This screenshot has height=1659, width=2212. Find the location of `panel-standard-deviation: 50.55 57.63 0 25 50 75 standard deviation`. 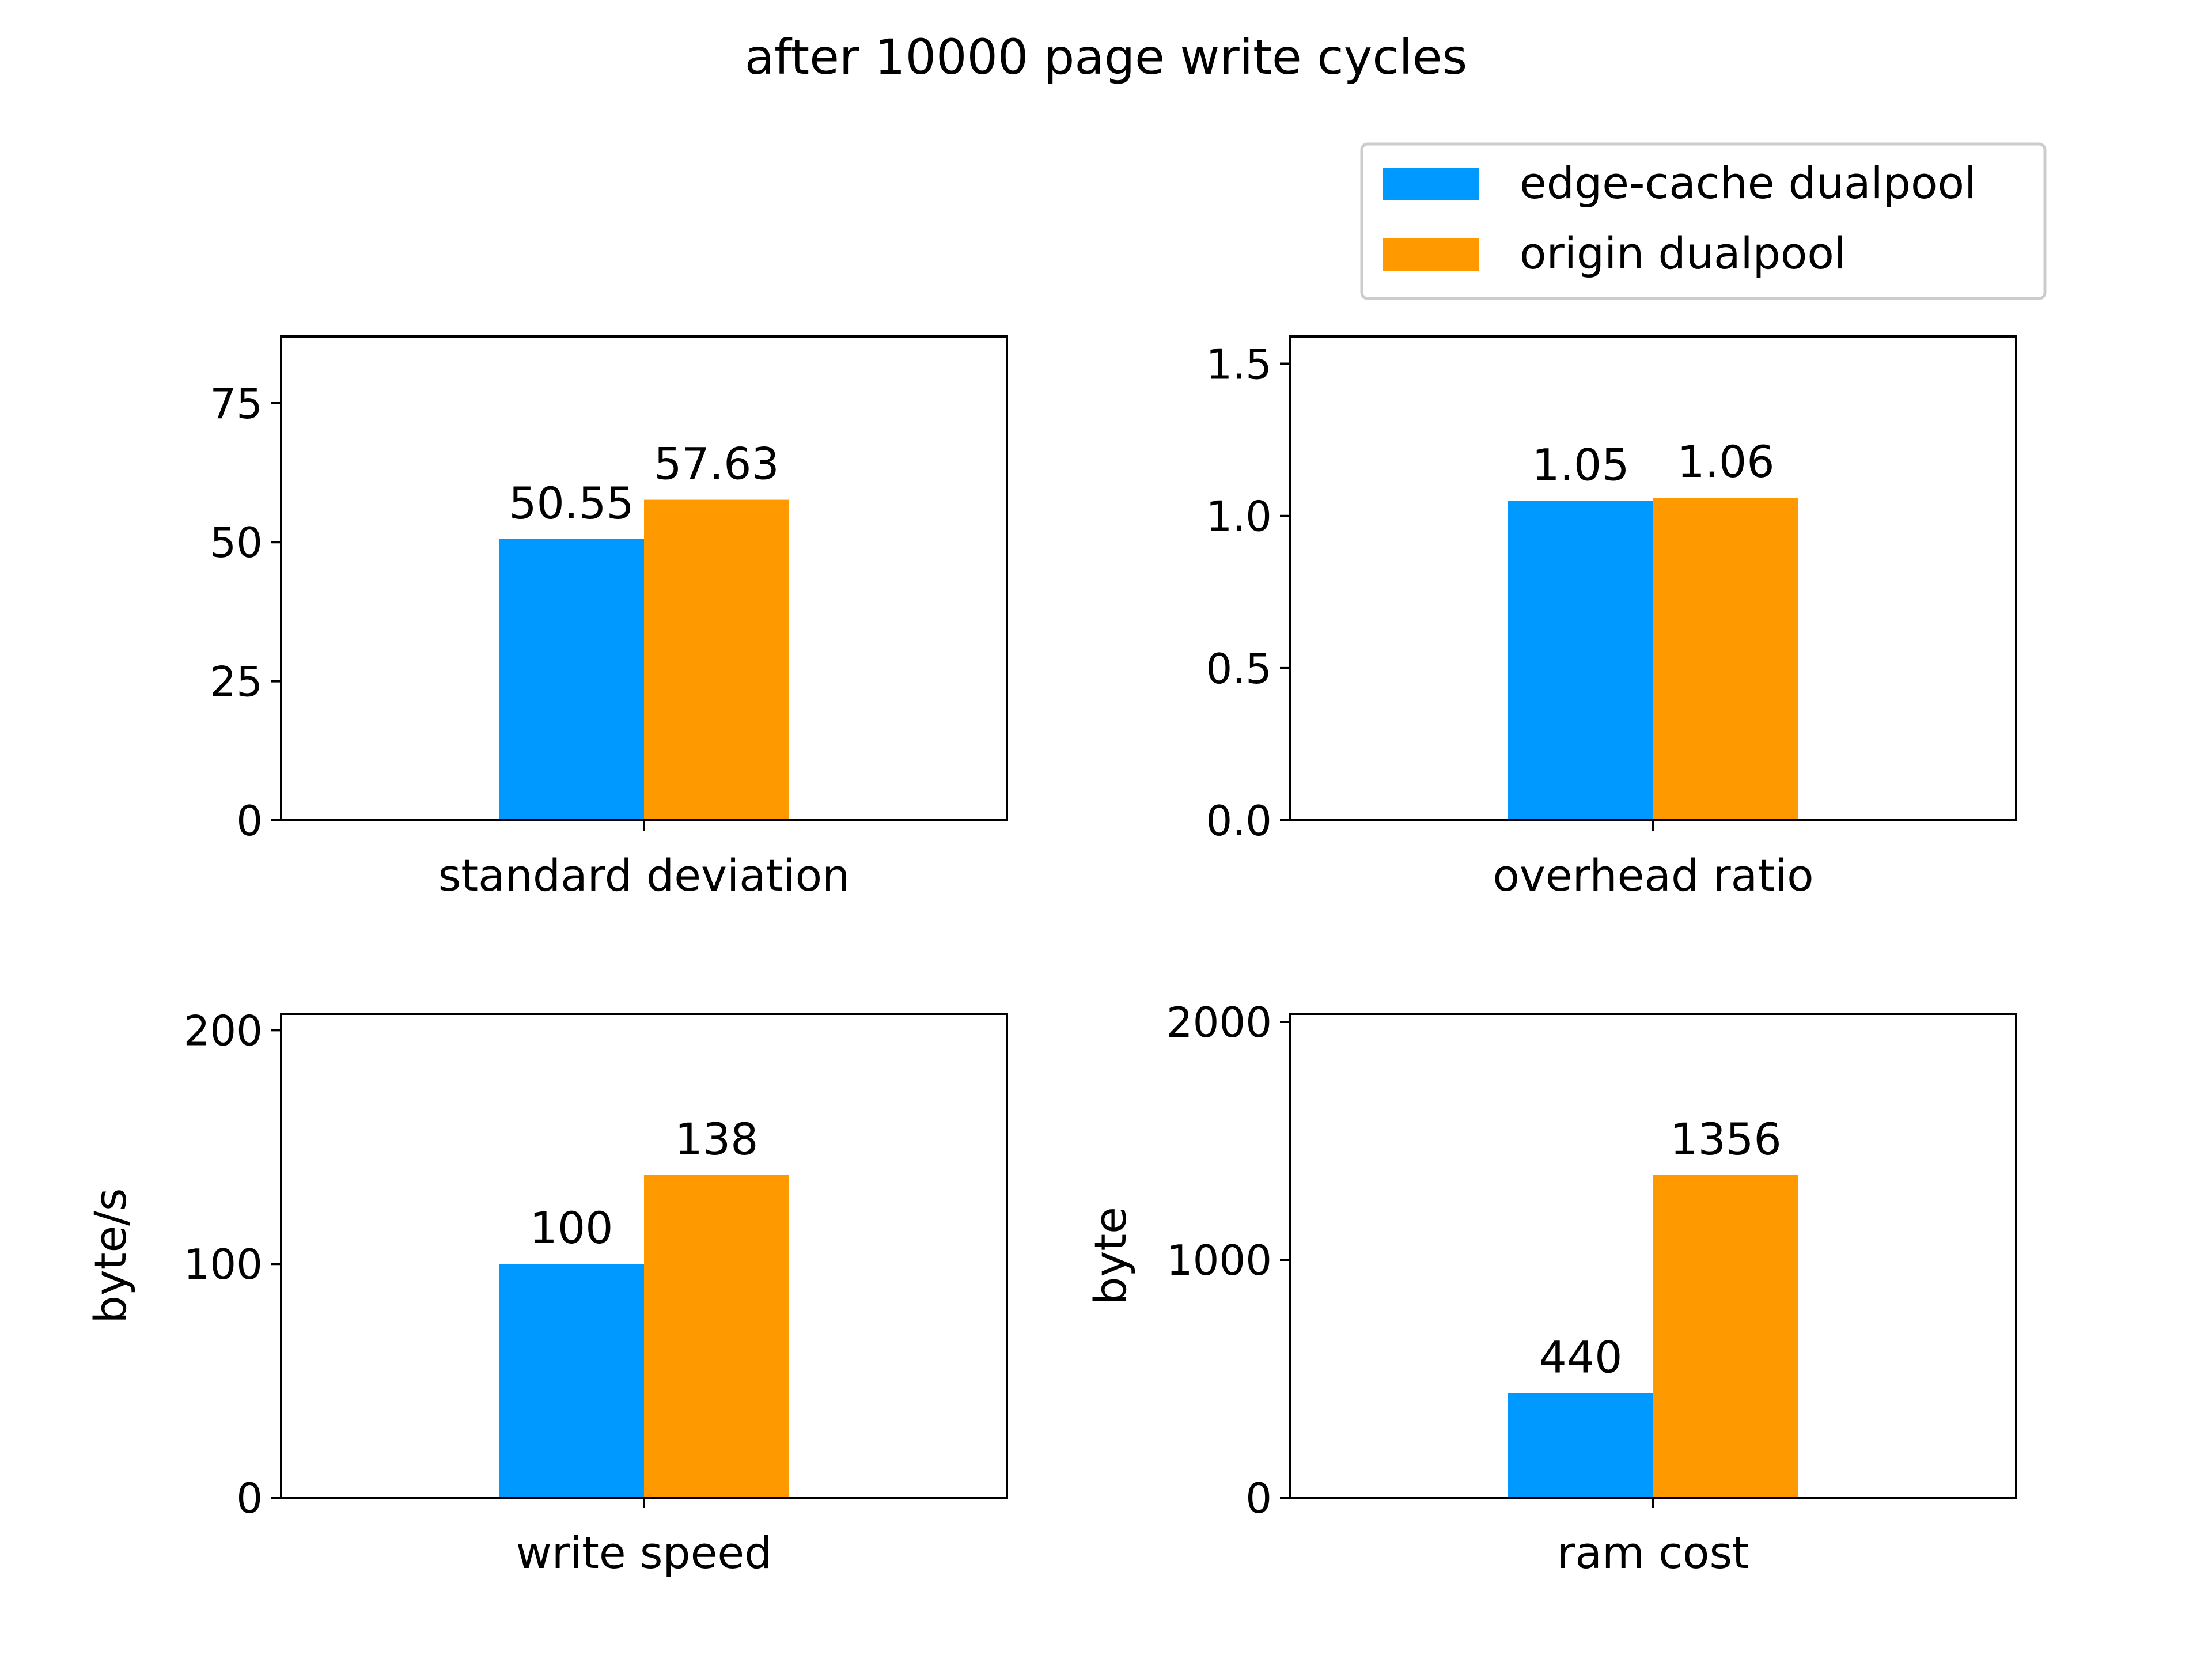

panel-standard-deviation: 50.55 57.63 0 25 50 75 standard deviation is located at coordinates (609, 618).